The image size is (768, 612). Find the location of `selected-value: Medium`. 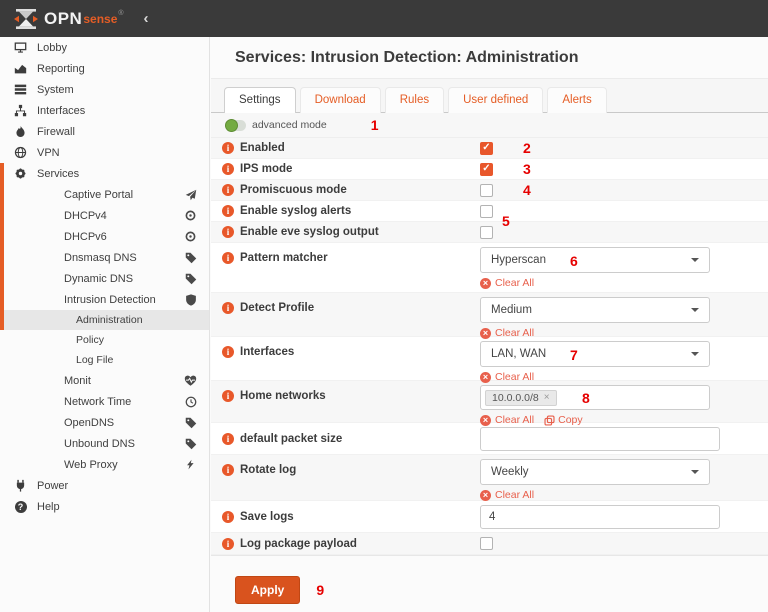

selected-value: Medium is located at coordinates (511, 310).